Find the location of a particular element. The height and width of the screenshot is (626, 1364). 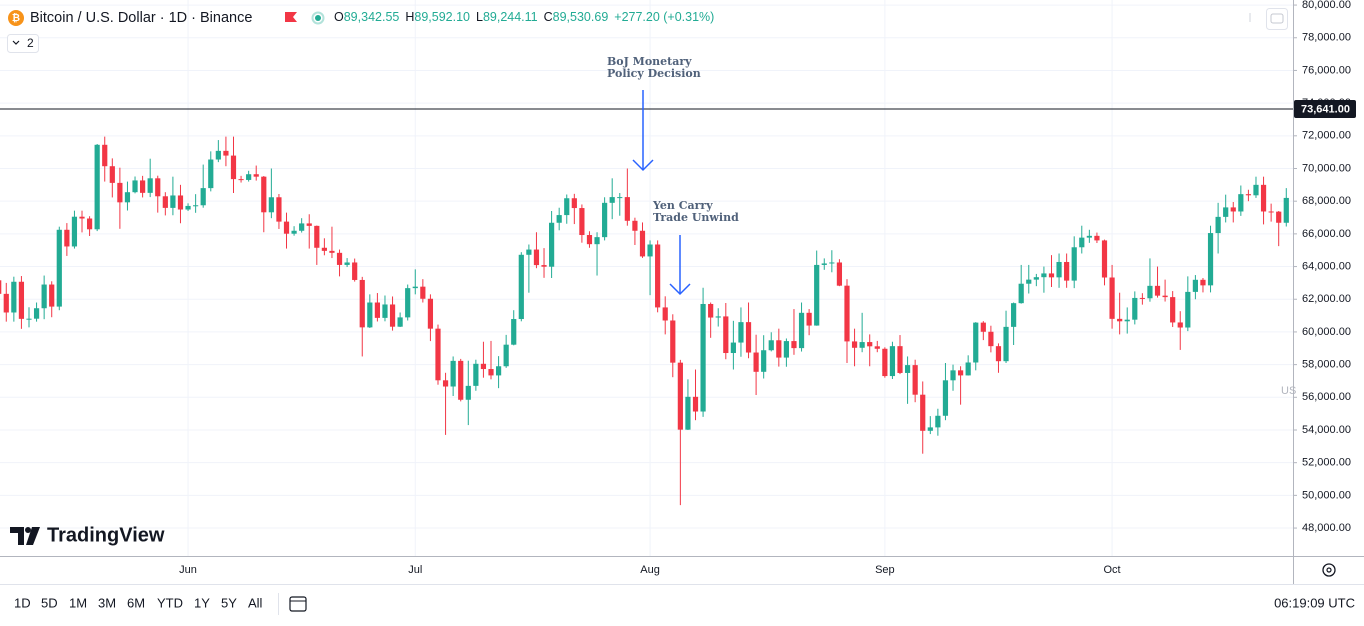

gear-center is located at coordinates (1329, 570).